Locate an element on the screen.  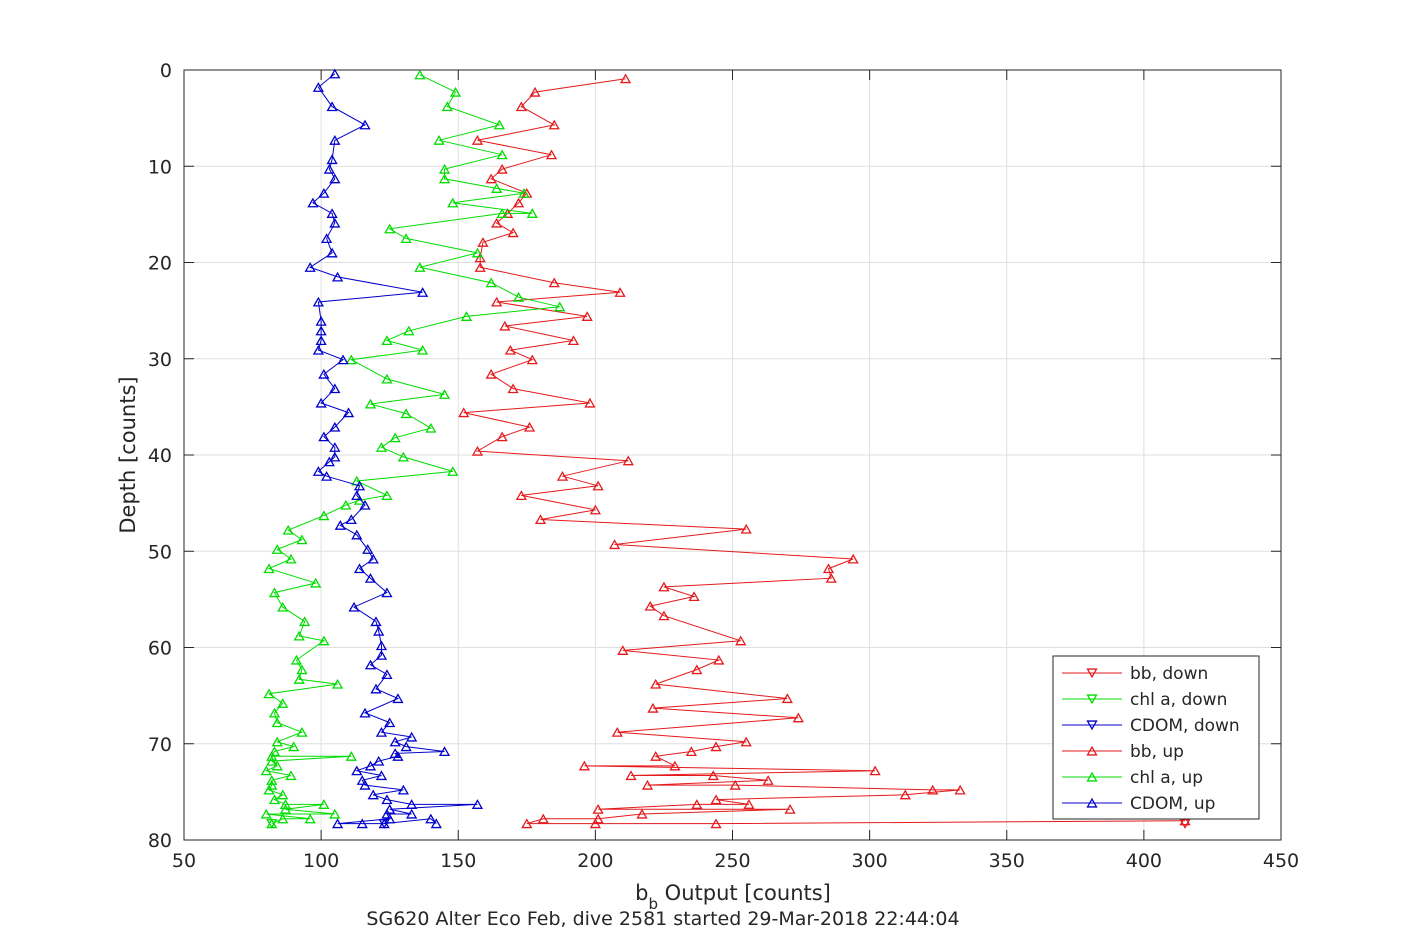
x-tick-label: 100 is located at coordinates (321, 861).